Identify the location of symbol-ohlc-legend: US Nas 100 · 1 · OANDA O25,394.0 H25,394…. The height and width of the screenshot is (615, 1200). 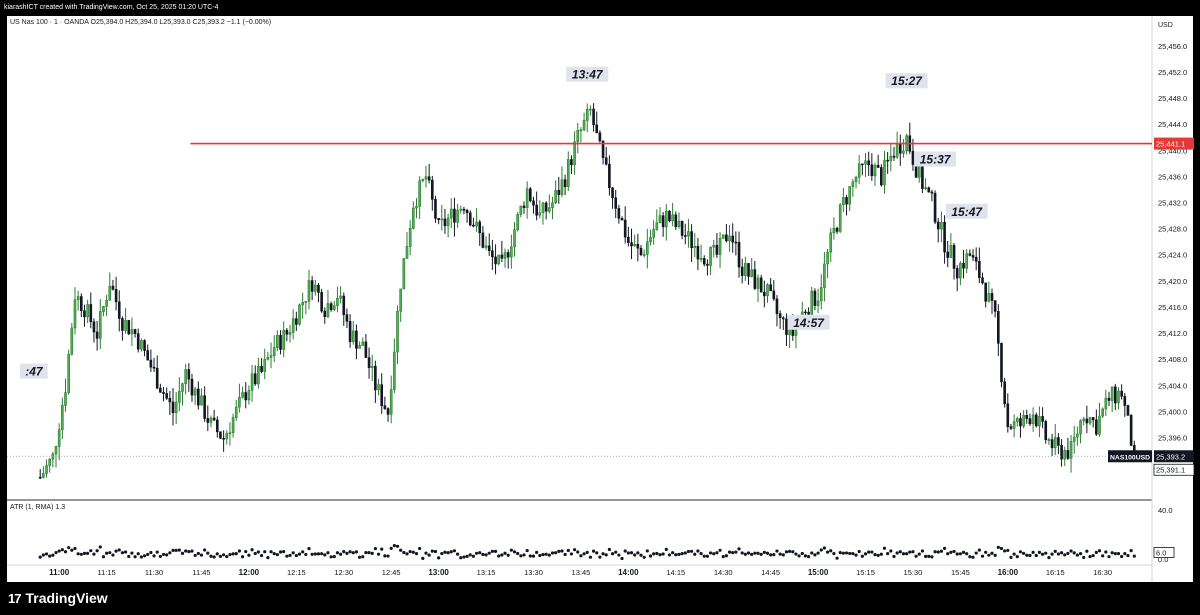
(141, 22).